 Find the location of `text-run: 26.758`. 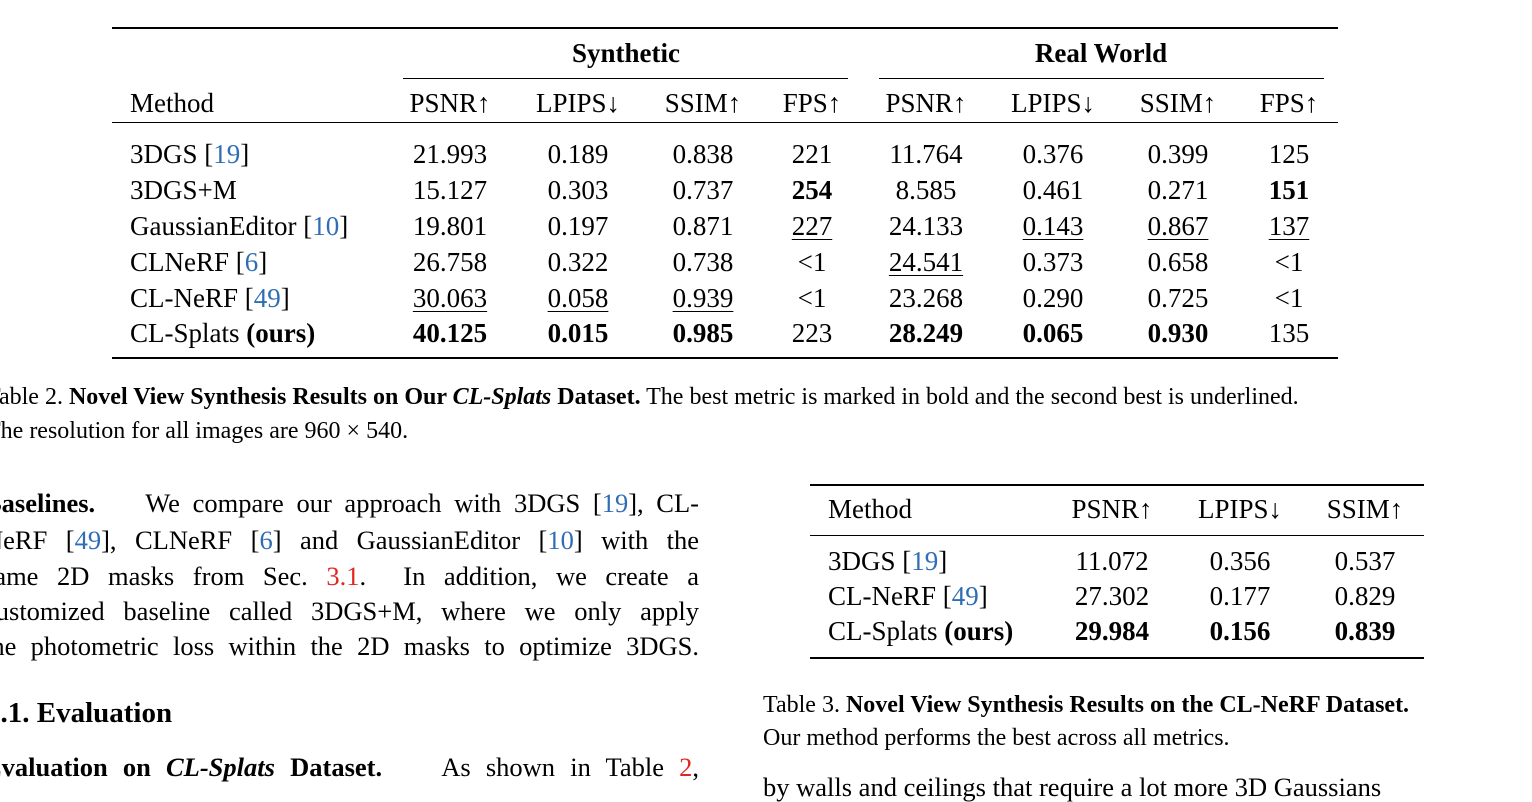

text-run: 26.758 is located at coordinates (450, 262).